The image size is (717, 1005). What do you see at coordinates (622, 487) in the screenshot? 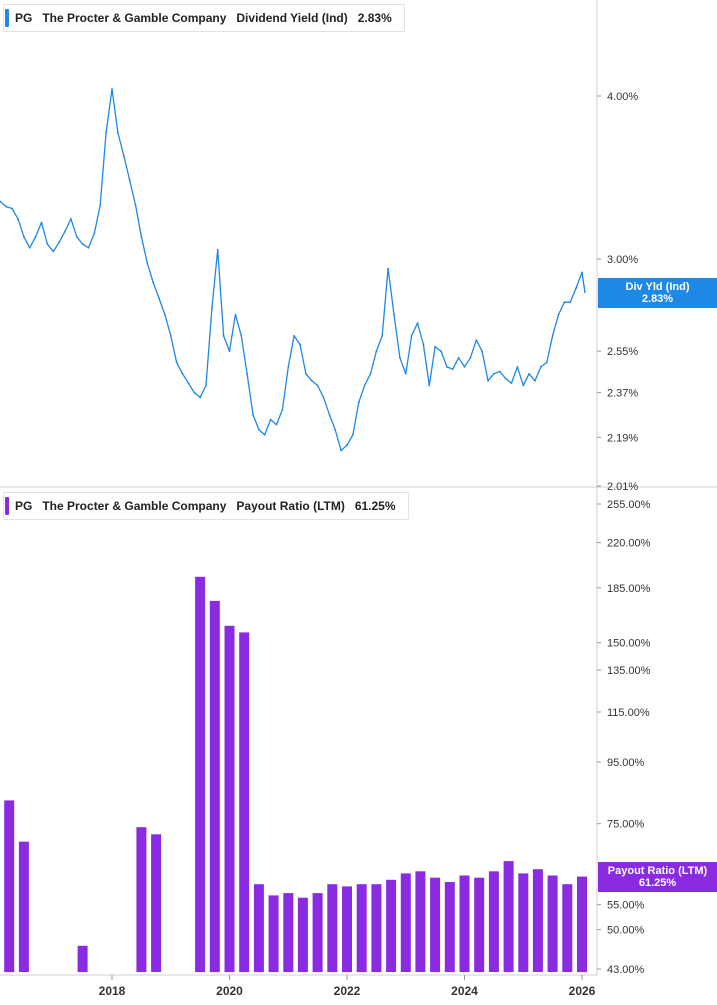
I see `y-tick-label: 2.01%` at bounding box center [622, 487].